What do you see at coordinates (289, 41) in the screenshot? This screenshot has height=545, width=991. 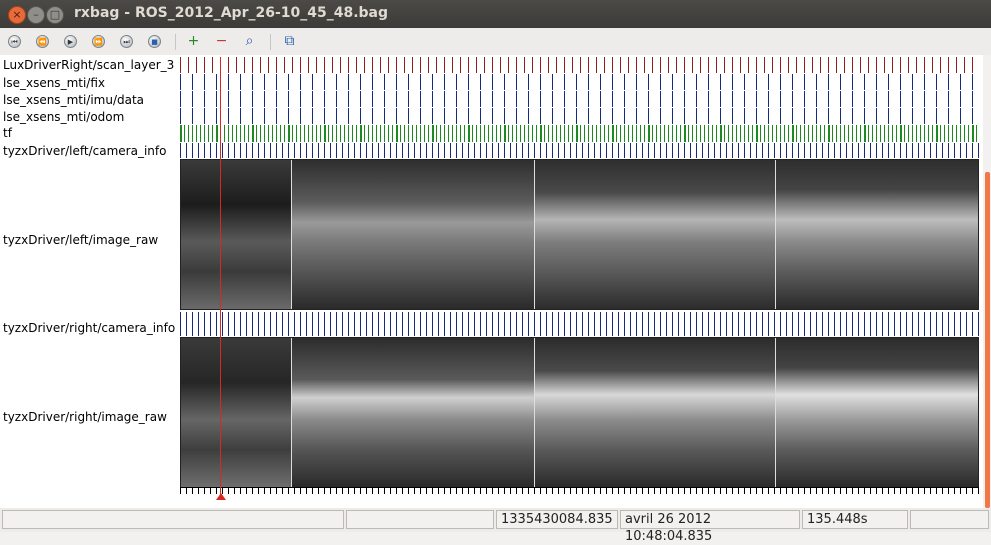 I see `thumbnails-button: ⧉` at bounding box center [289, 41].